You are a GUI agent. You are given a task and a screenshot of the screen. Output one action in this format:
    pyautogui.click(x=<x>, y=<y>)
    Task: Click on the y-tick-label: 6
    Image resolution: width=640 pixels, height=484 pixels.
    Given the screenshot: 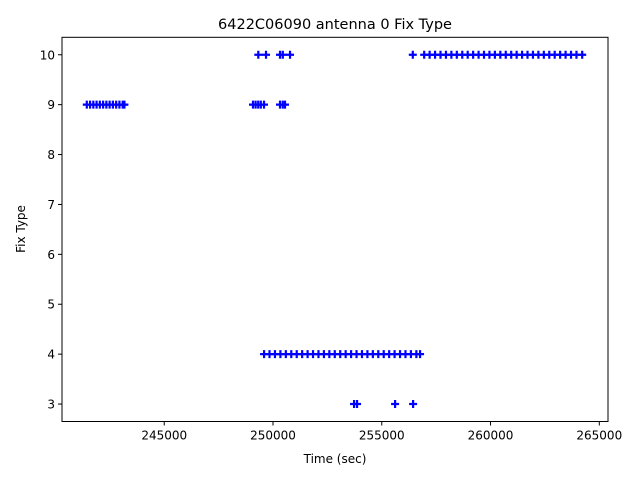 What is the action you would take?
    pyautogui.click(x=51, y=255)
    